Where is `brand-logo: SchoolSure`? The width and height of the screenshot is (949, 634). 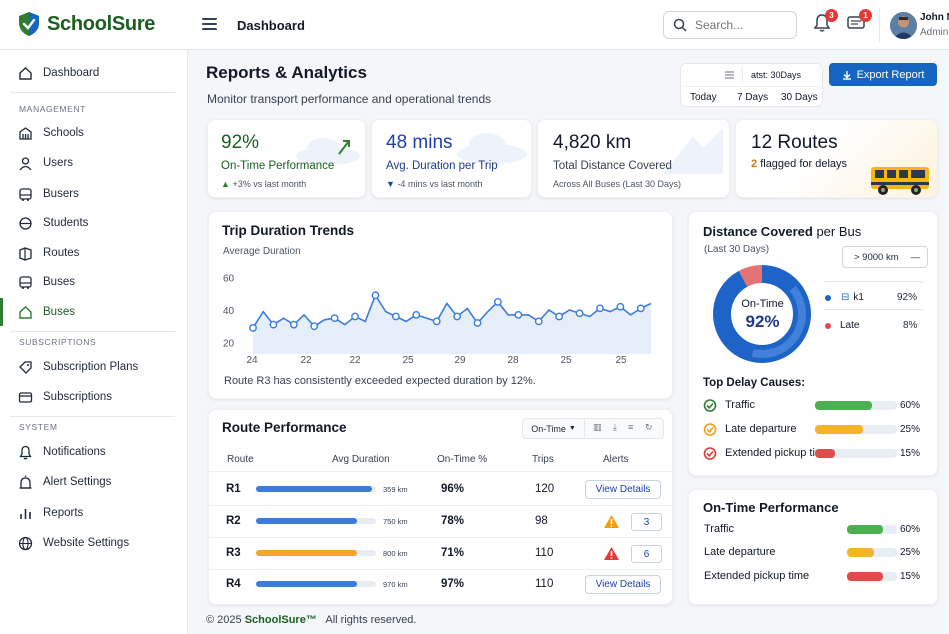 brand-logo: SchoolSure is located at coordinates (86, 24).